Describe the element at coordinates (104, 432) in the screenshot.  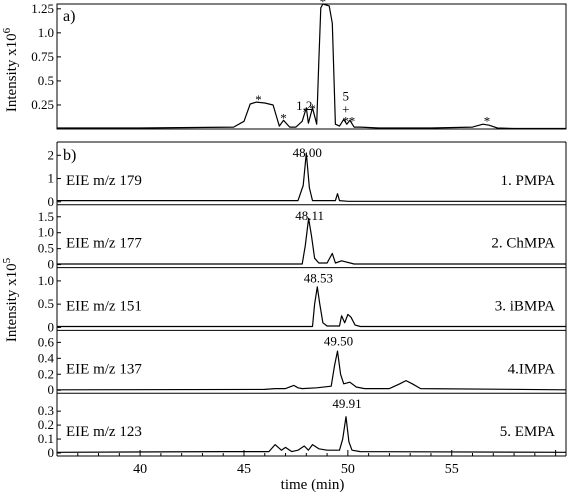
I see `panel-b-ion-label: EIE m/z 123` at that location.